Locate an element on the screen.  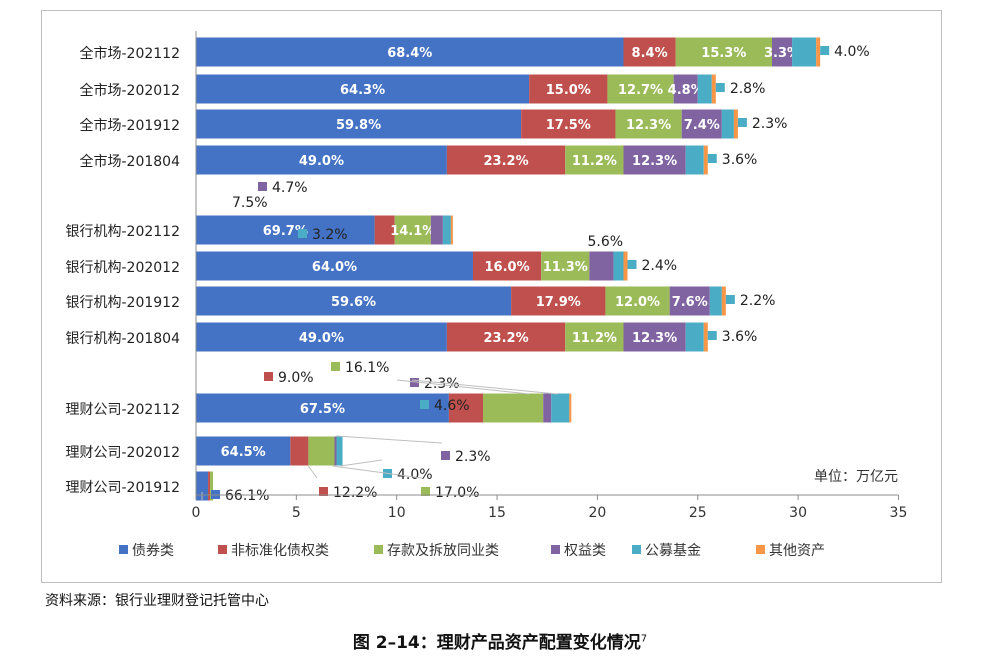
data-label: 11.2% is located at coordinates (594, 161).